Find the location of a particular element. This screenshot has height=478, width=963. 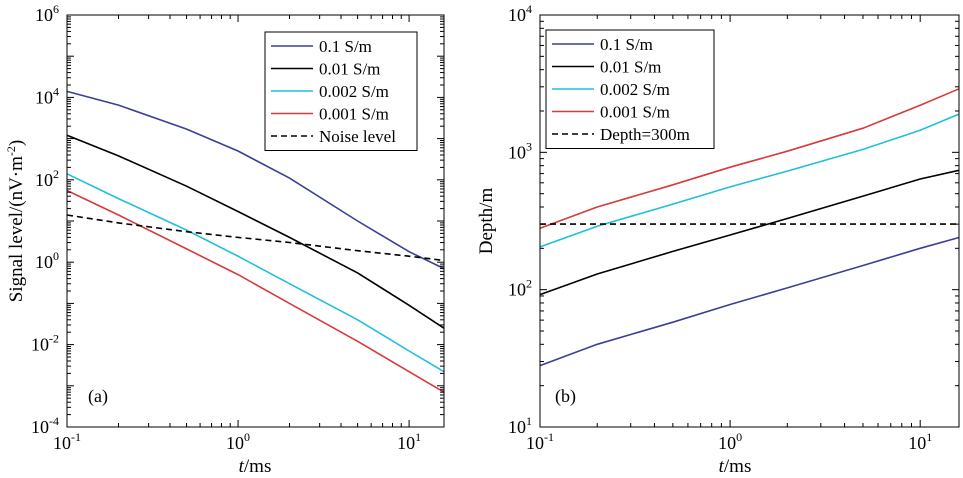

x-tick-label-b-1: 10⁰ is located at coordinates (730, 441).